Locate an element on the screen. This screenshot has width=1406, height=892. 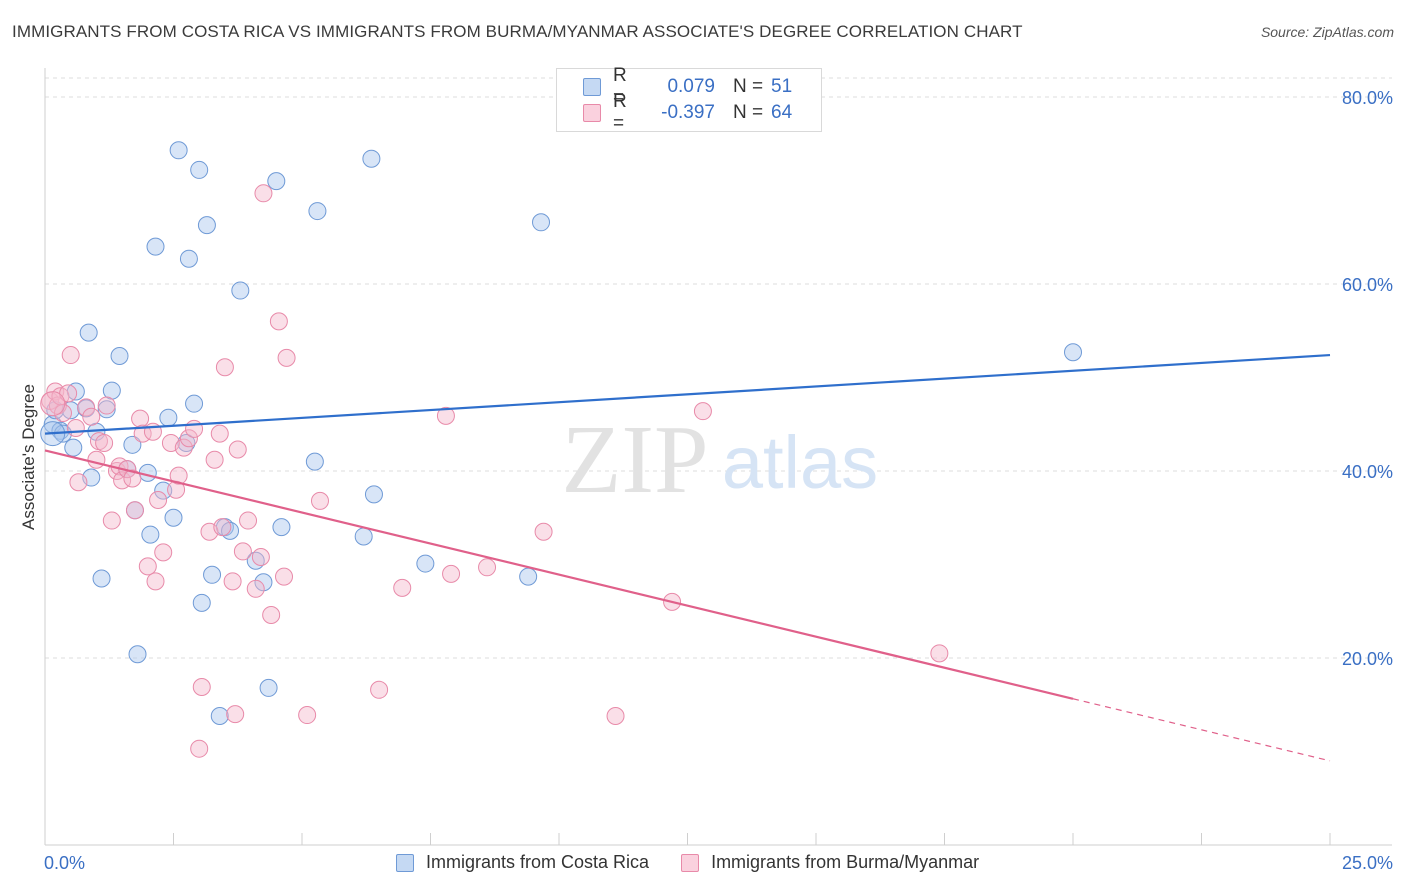
y-tick-label: 80.0% is located at coordinates (1367, 98).